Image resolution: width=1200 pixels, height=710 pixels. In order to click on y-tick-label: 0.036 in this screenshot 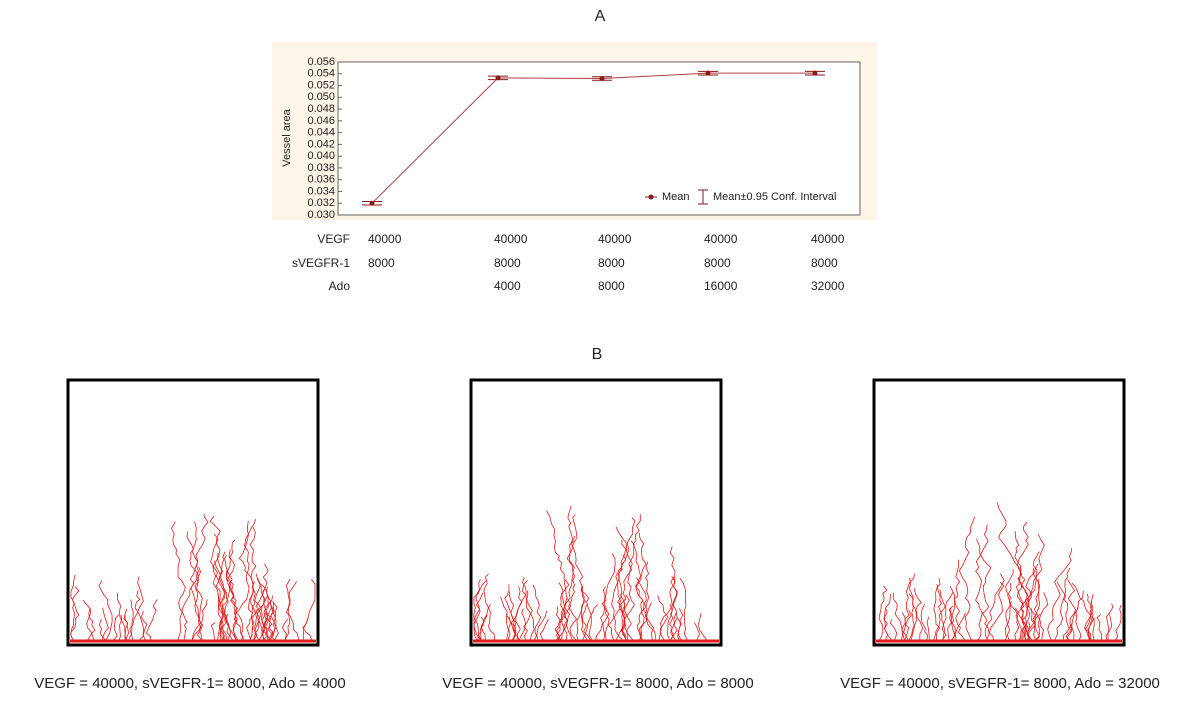, I will do `click(321, 180)`.